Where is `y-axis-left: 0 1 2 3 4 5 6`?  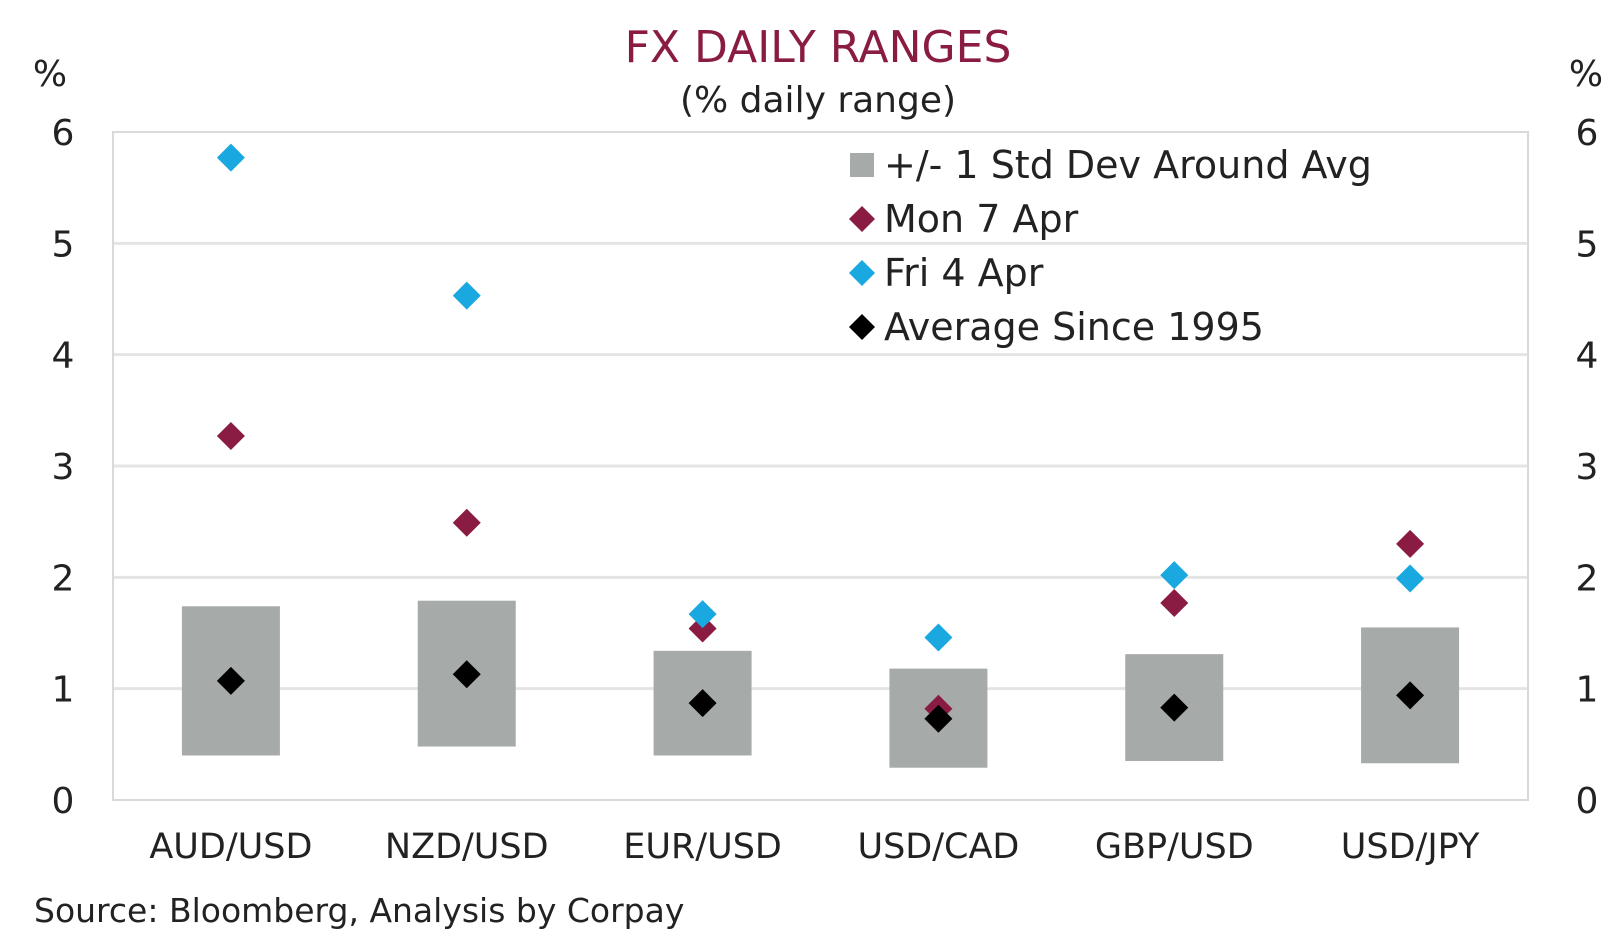 y-axis-left: 0 1 2 3 4 5 6 is located at coordinates (63, 467).